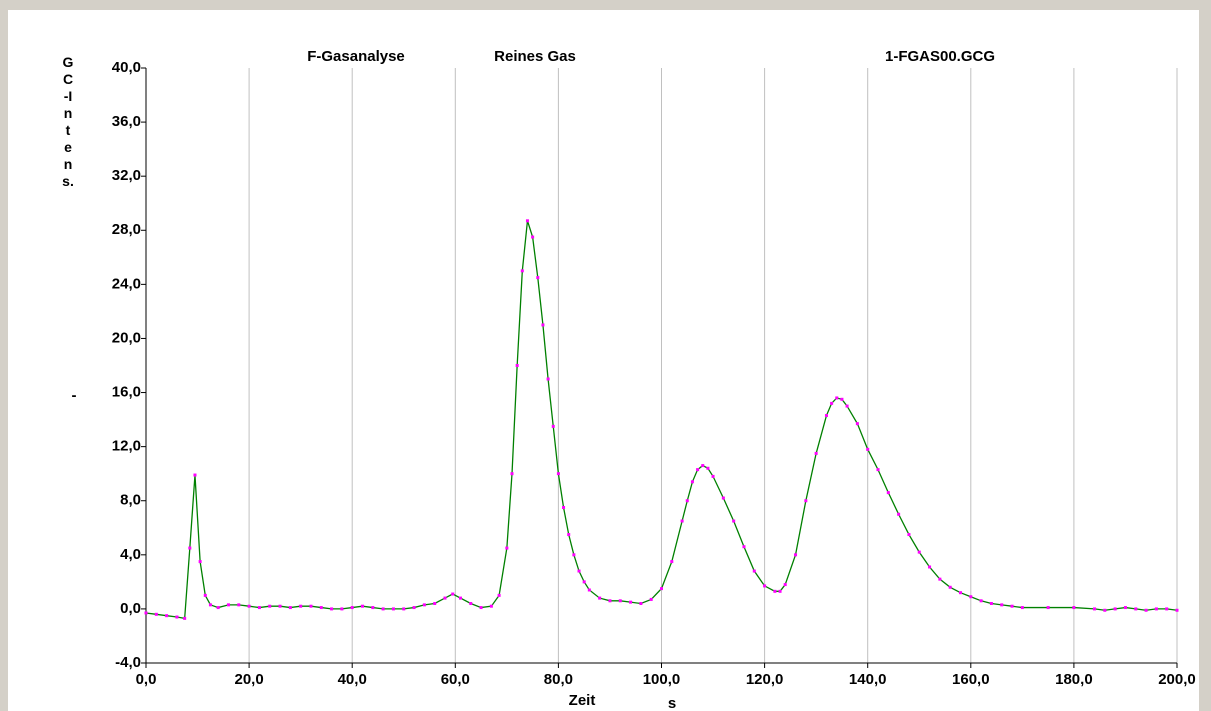 This screenshot has height=711, width=1211. I want to click on x-tick-label: 180,0, so click(1074, 679).